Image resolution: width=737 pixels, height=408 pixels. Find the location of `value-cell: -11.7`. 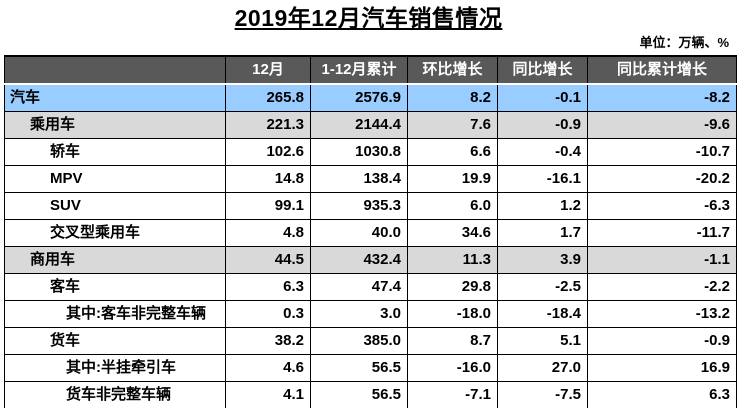

value-cell: -11.7 is located at coordinates (662, 233).